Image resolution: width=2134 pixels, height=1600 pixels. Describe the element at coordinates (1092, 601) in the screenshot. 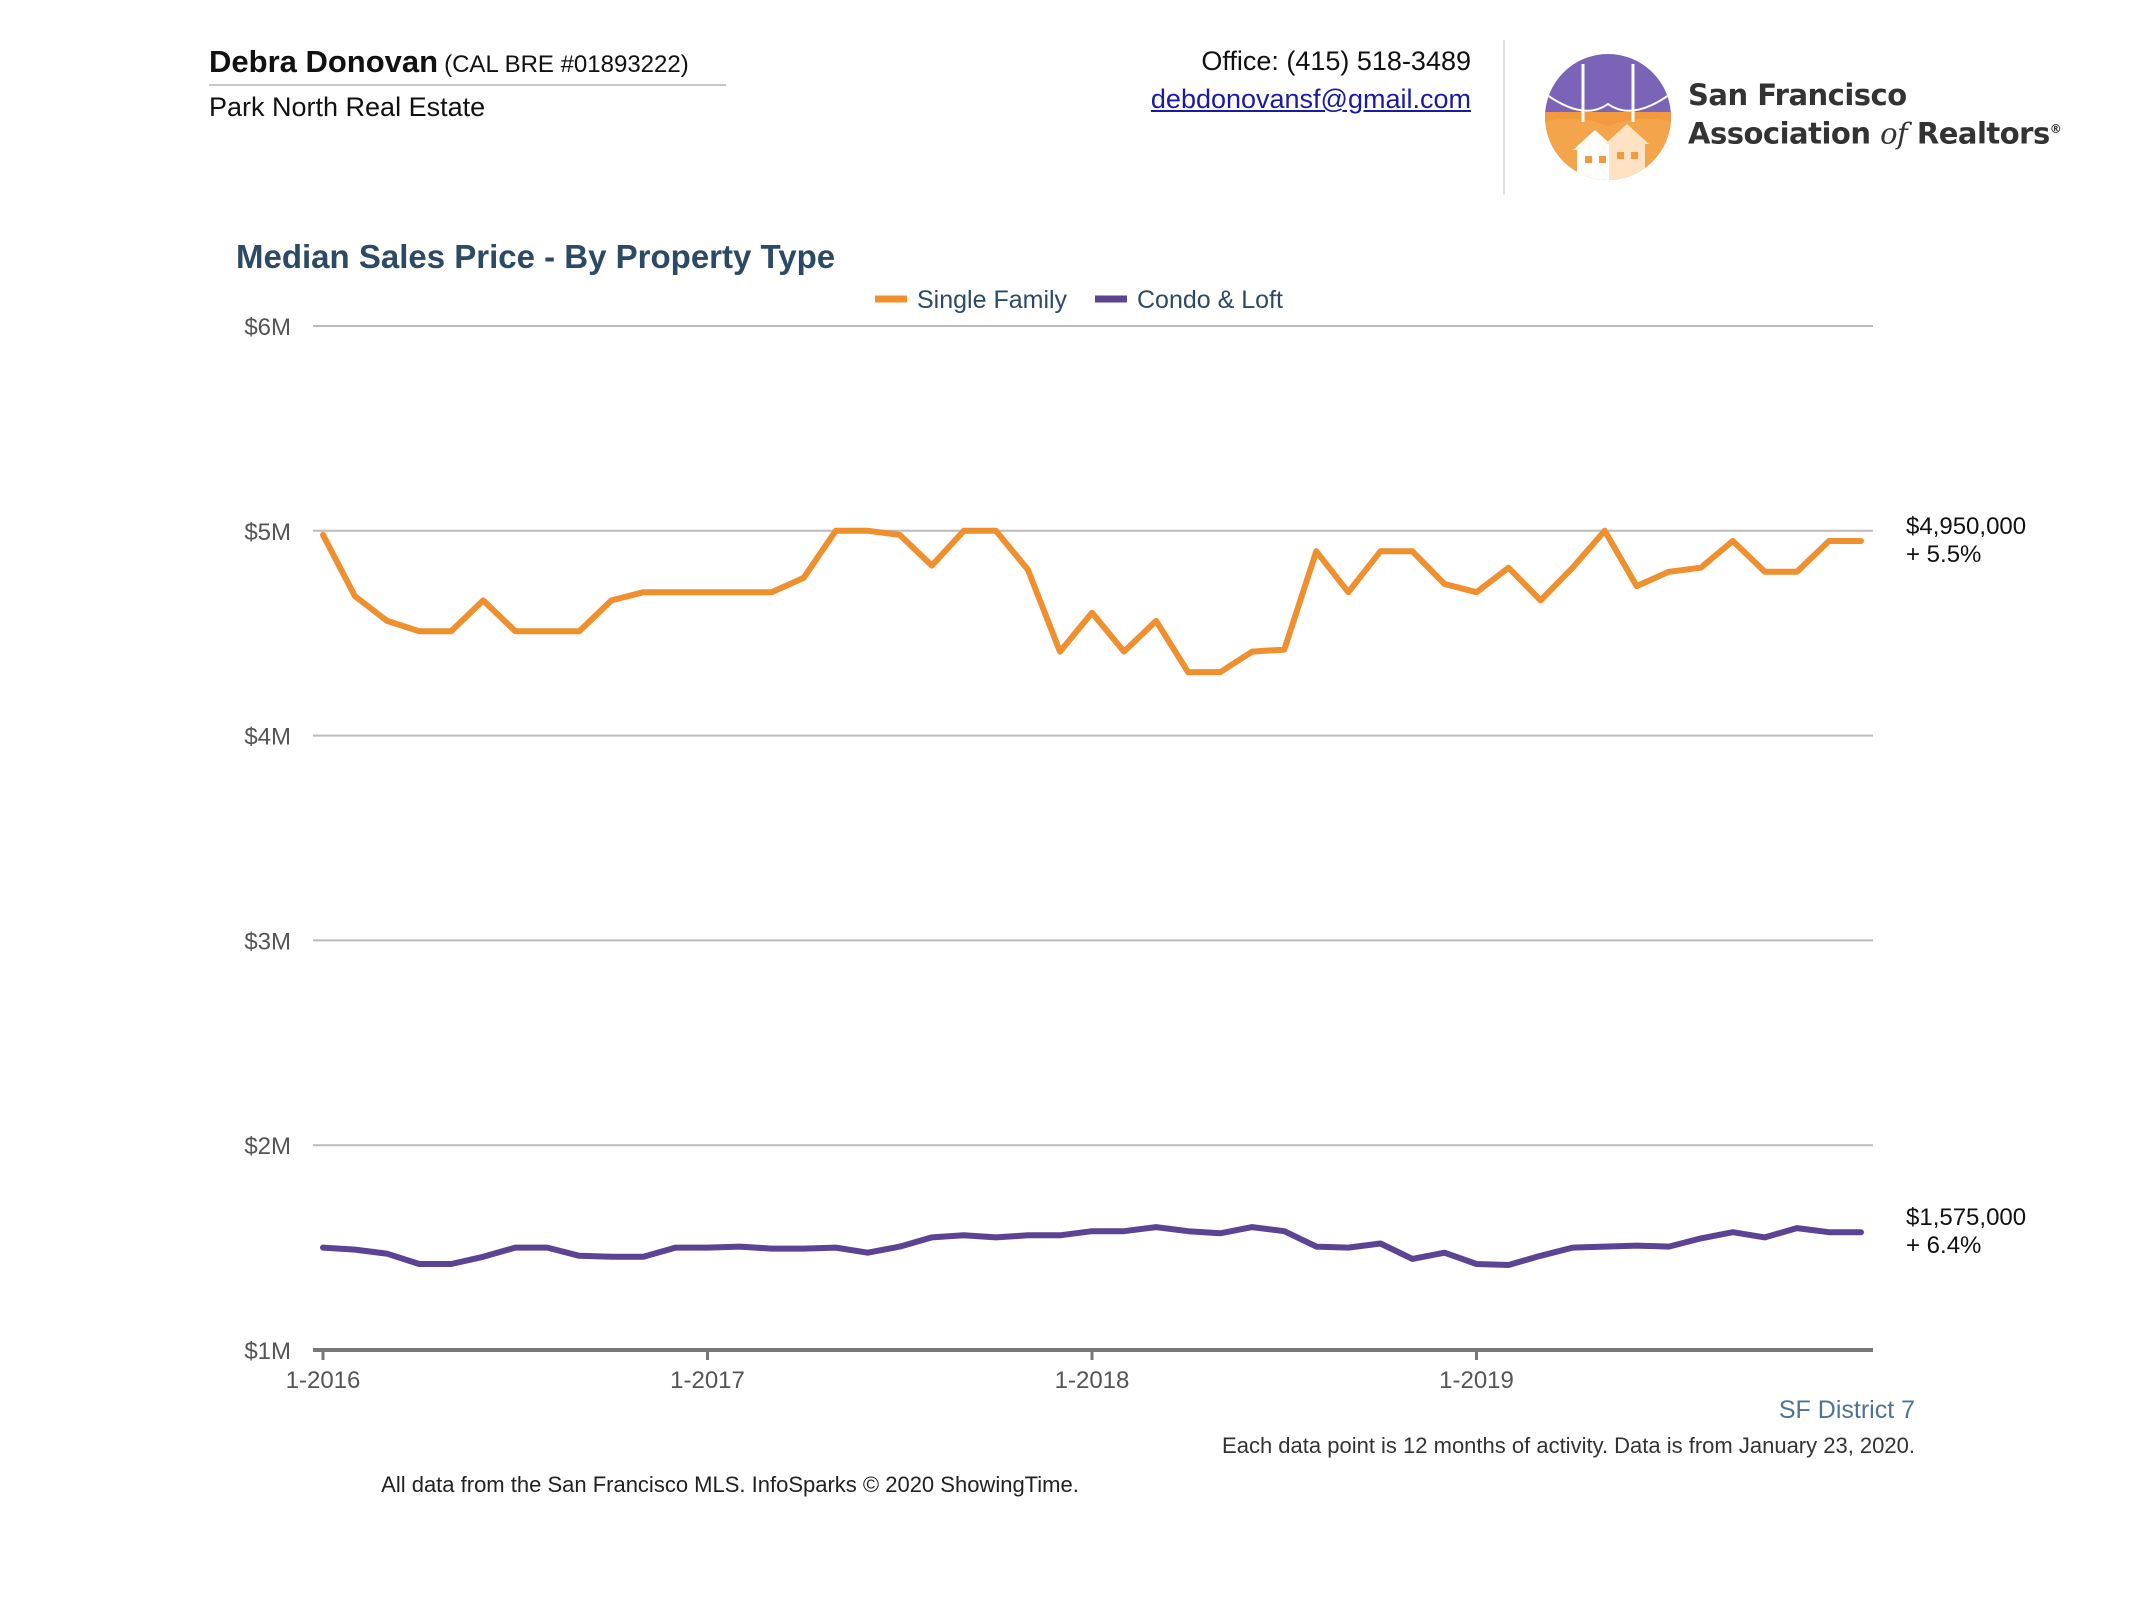

I see `series-line-single-family` at that location.